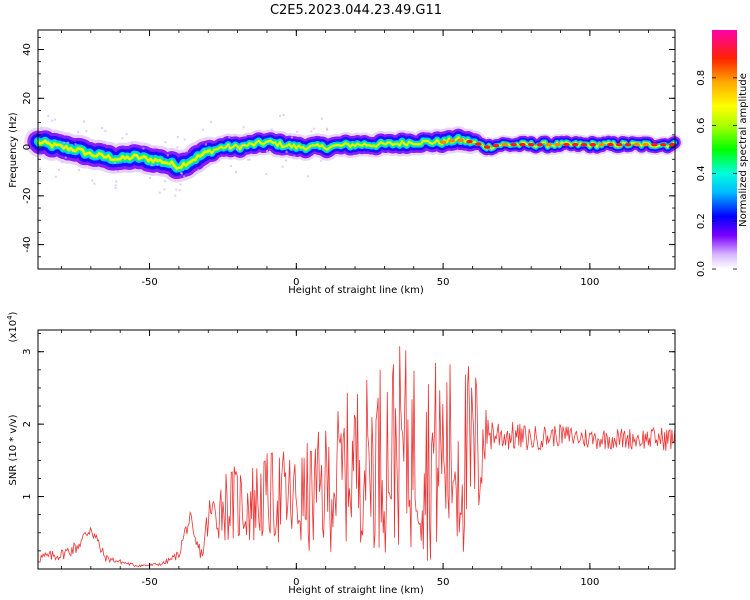 This screenshot has width=750, height=600. What do you see at coordinates (356, 10) in the screenshot?
I see `chart-title: C2E5.2023.044.23.49.G11` at bounding box center [356, 10].